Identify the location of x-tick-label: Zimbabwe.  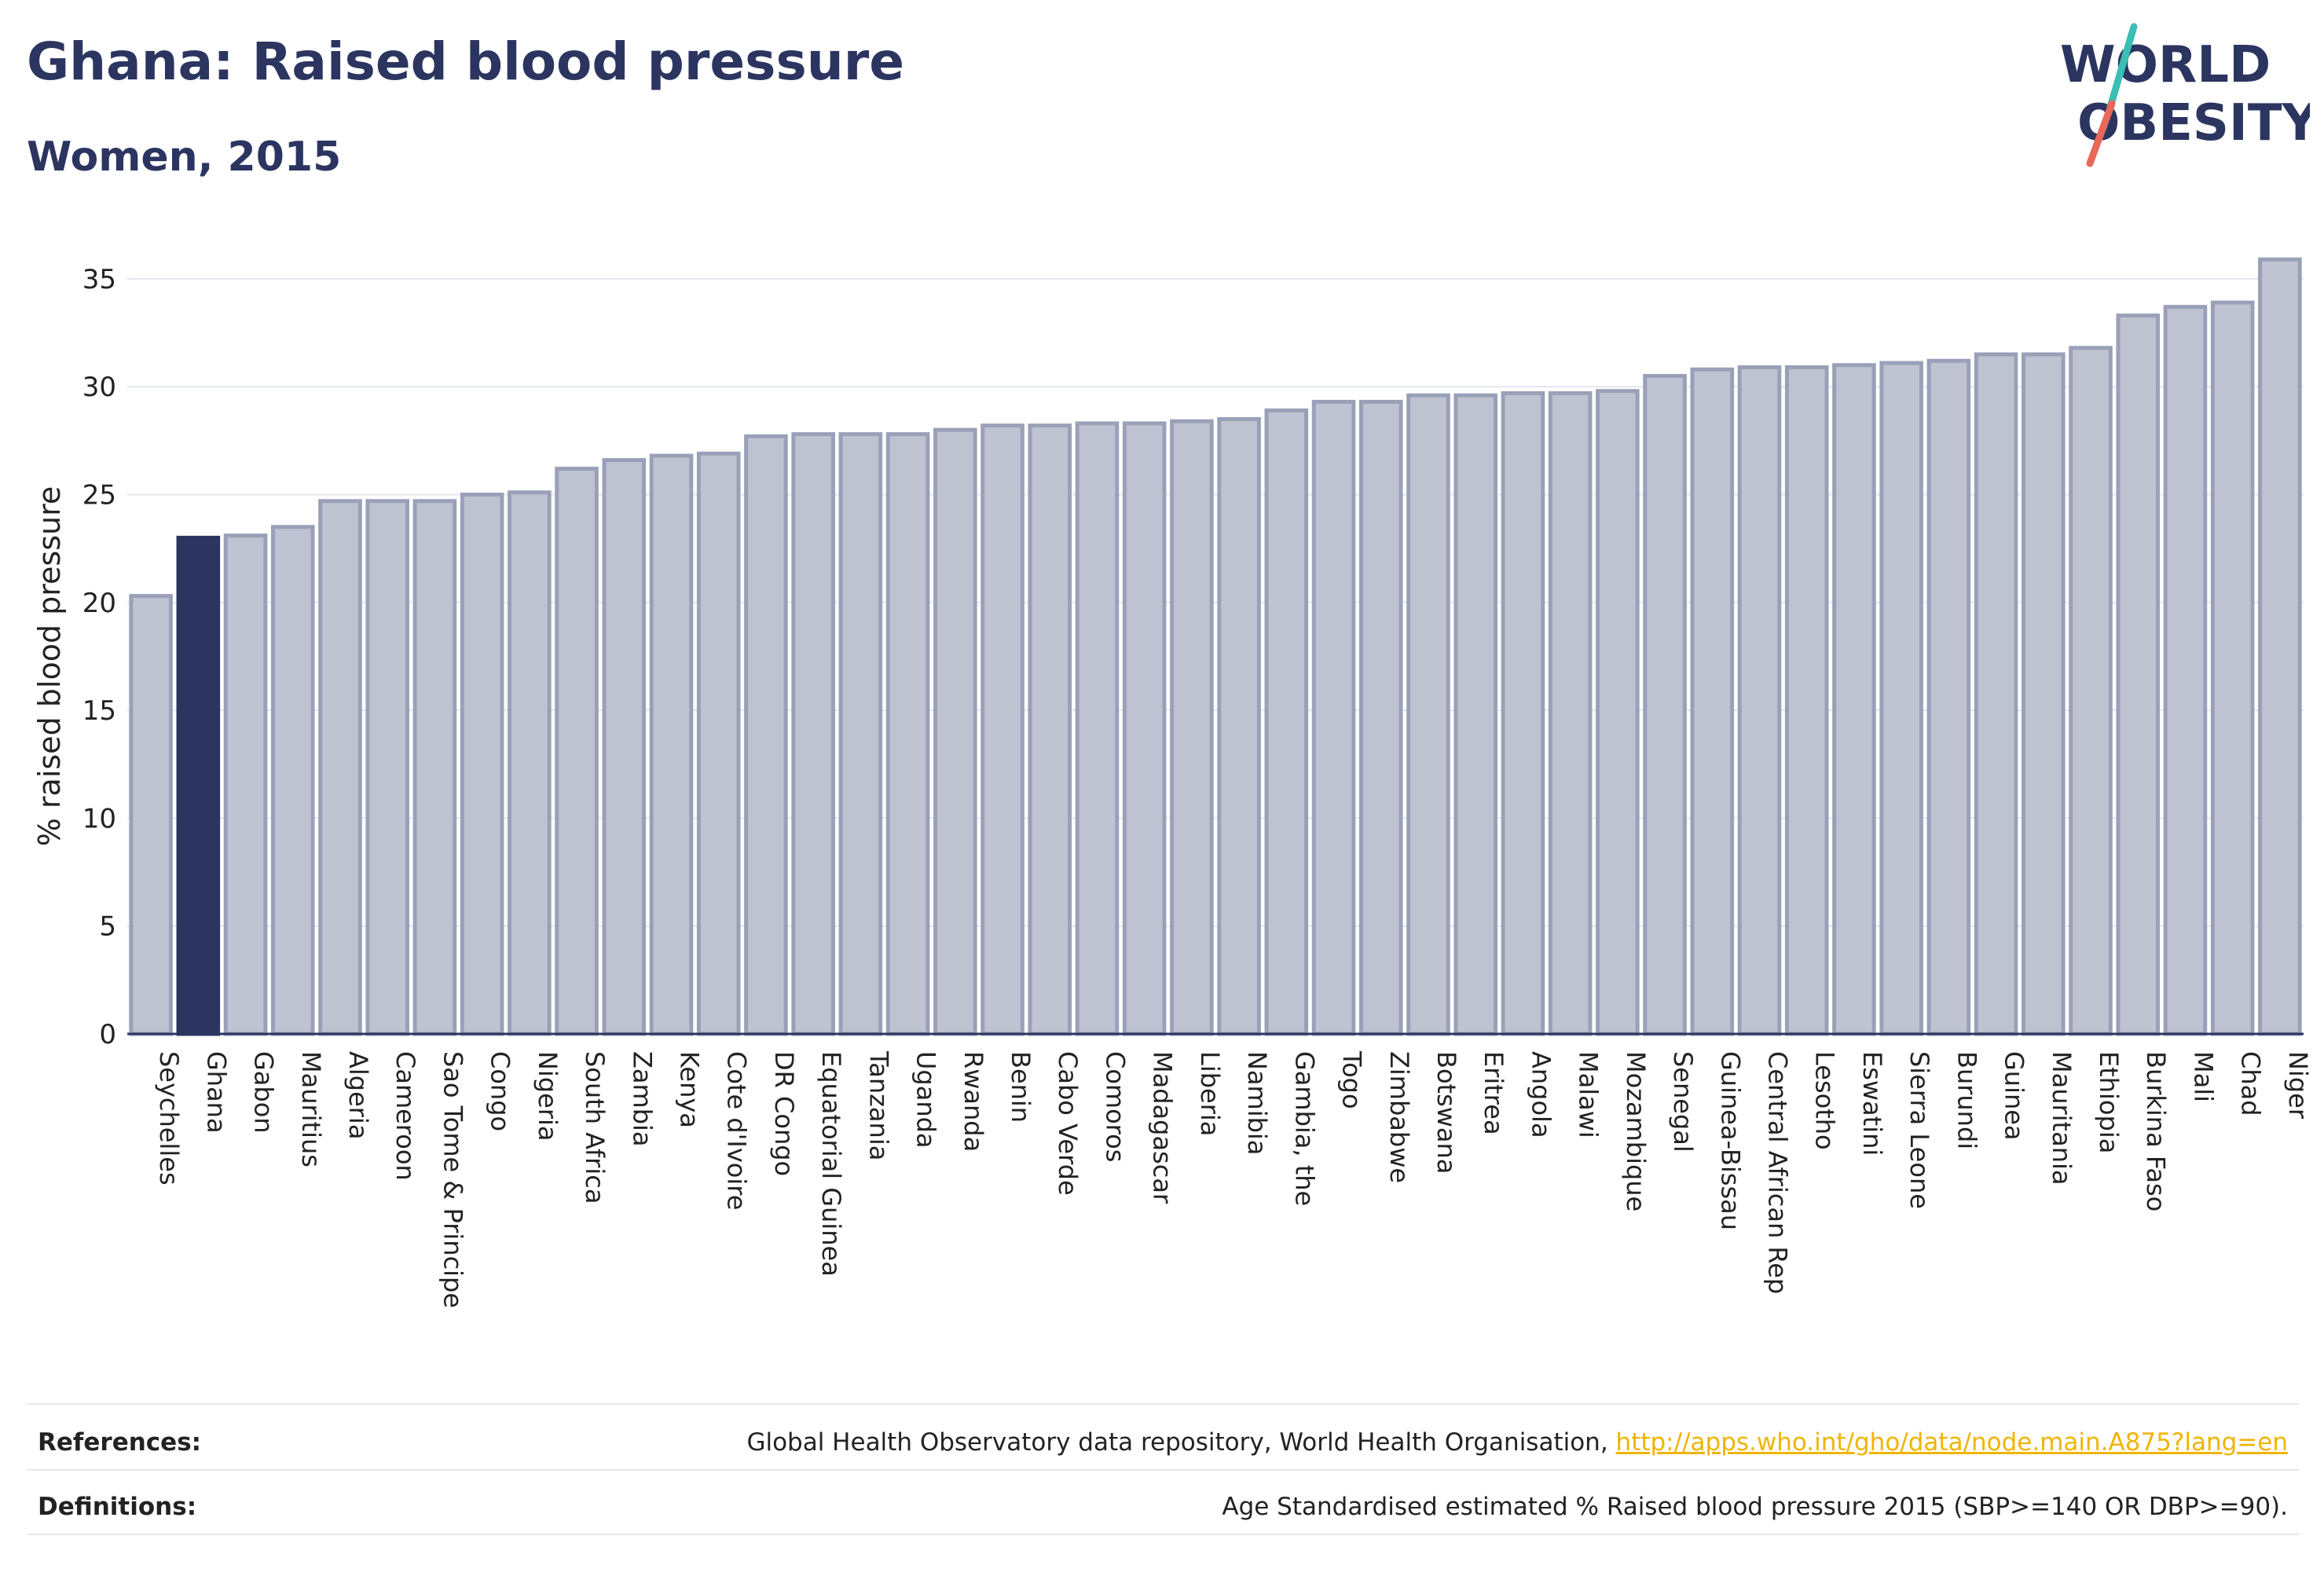
(1399, 1117).